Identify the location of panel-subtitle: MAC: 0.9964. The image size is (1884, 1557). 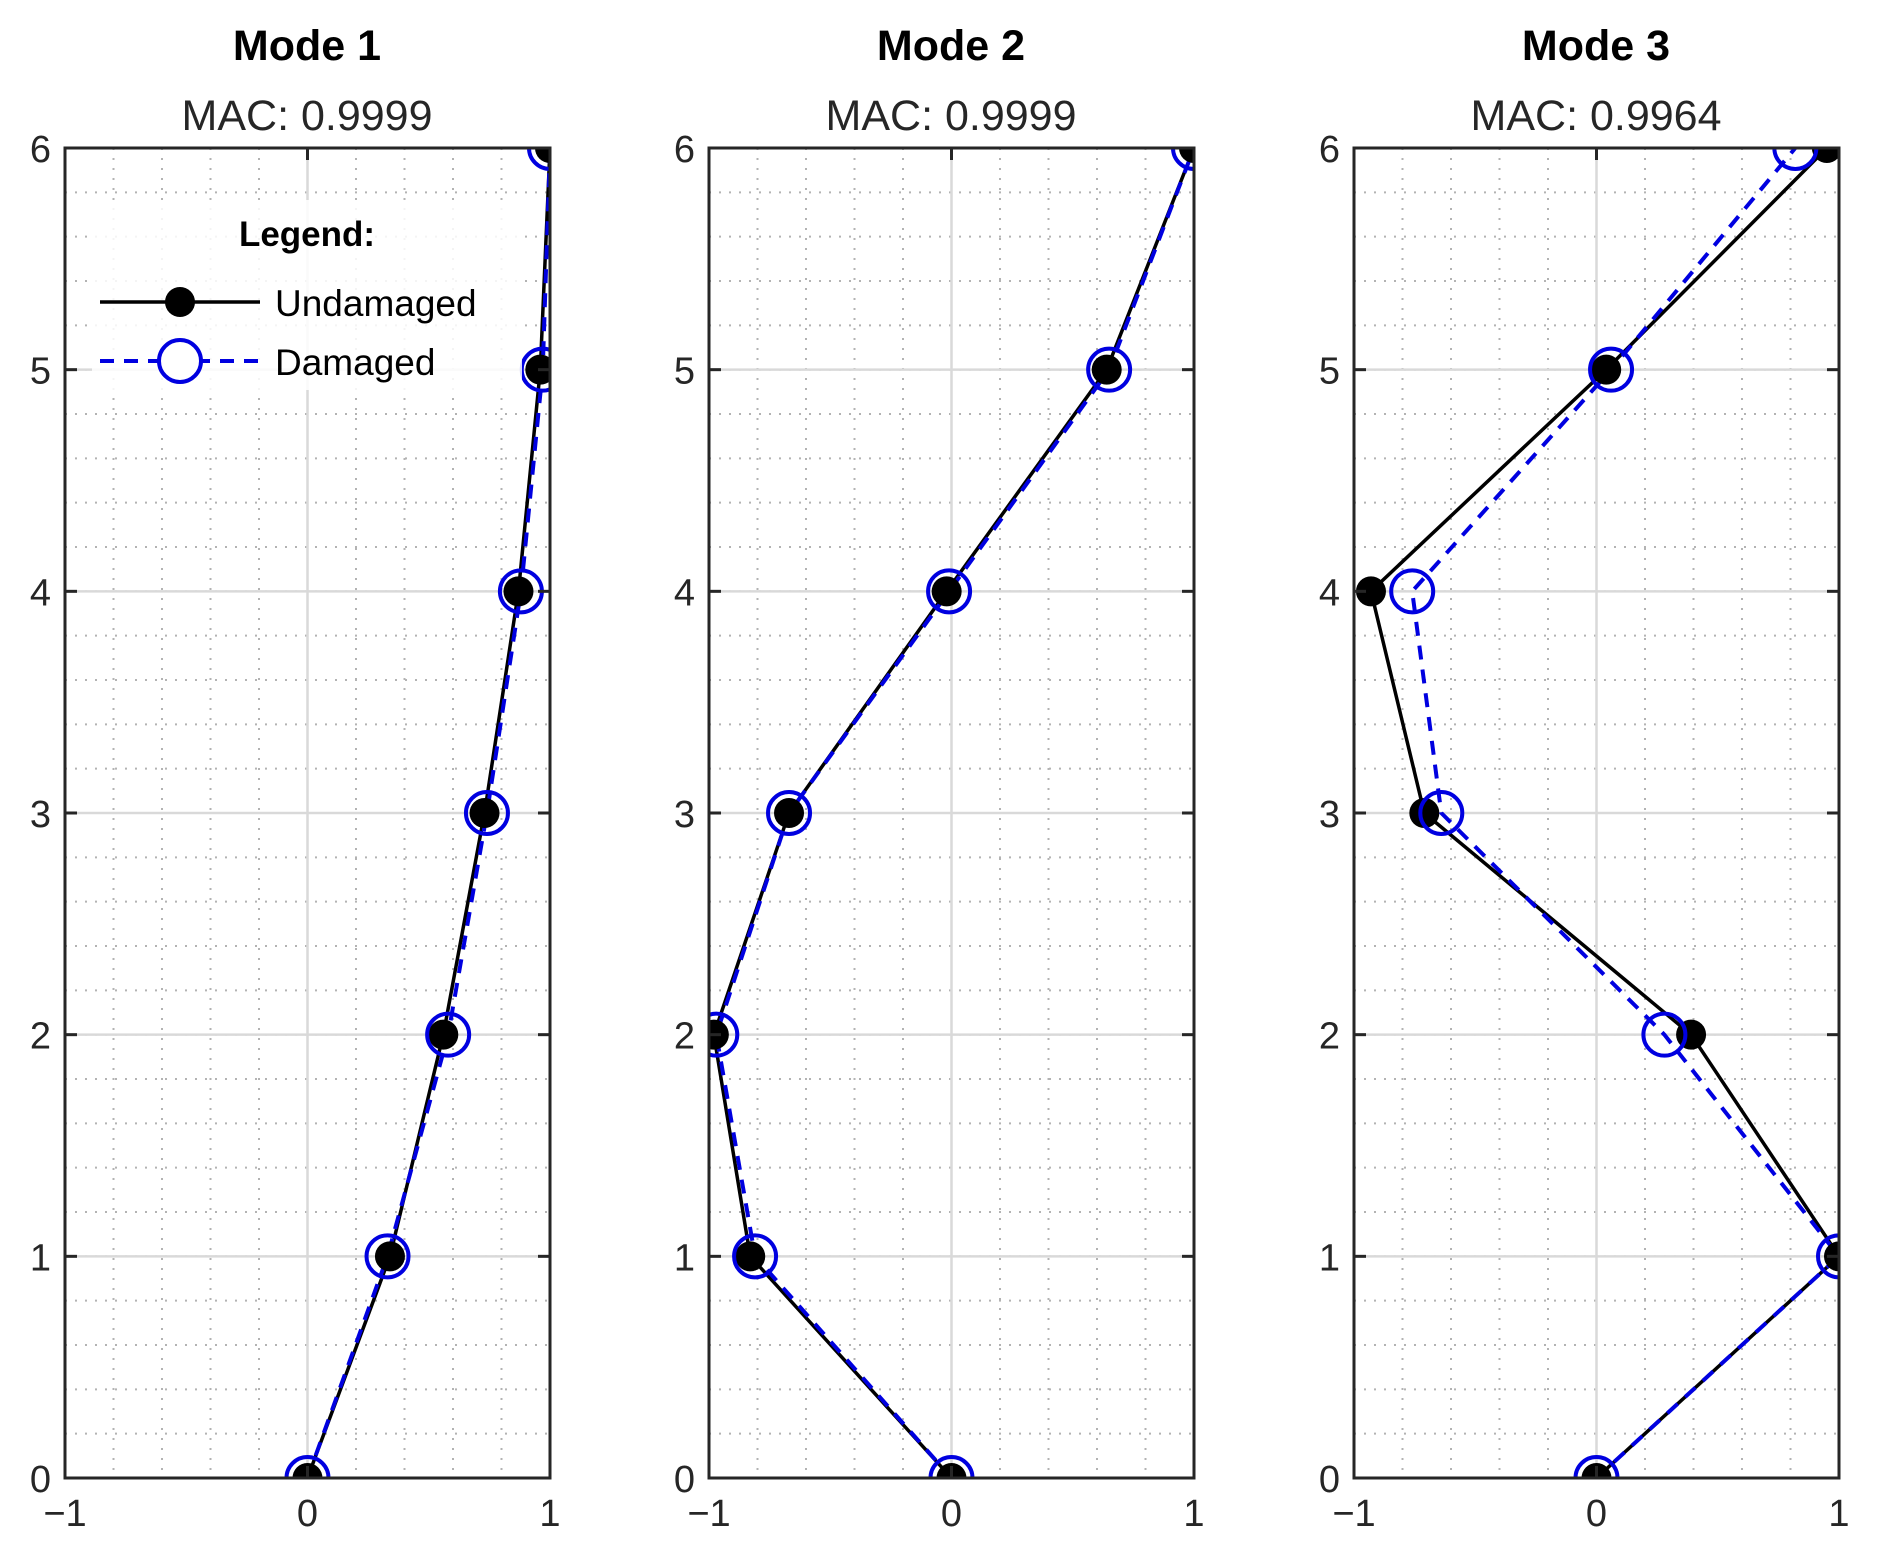
(1596, 116).